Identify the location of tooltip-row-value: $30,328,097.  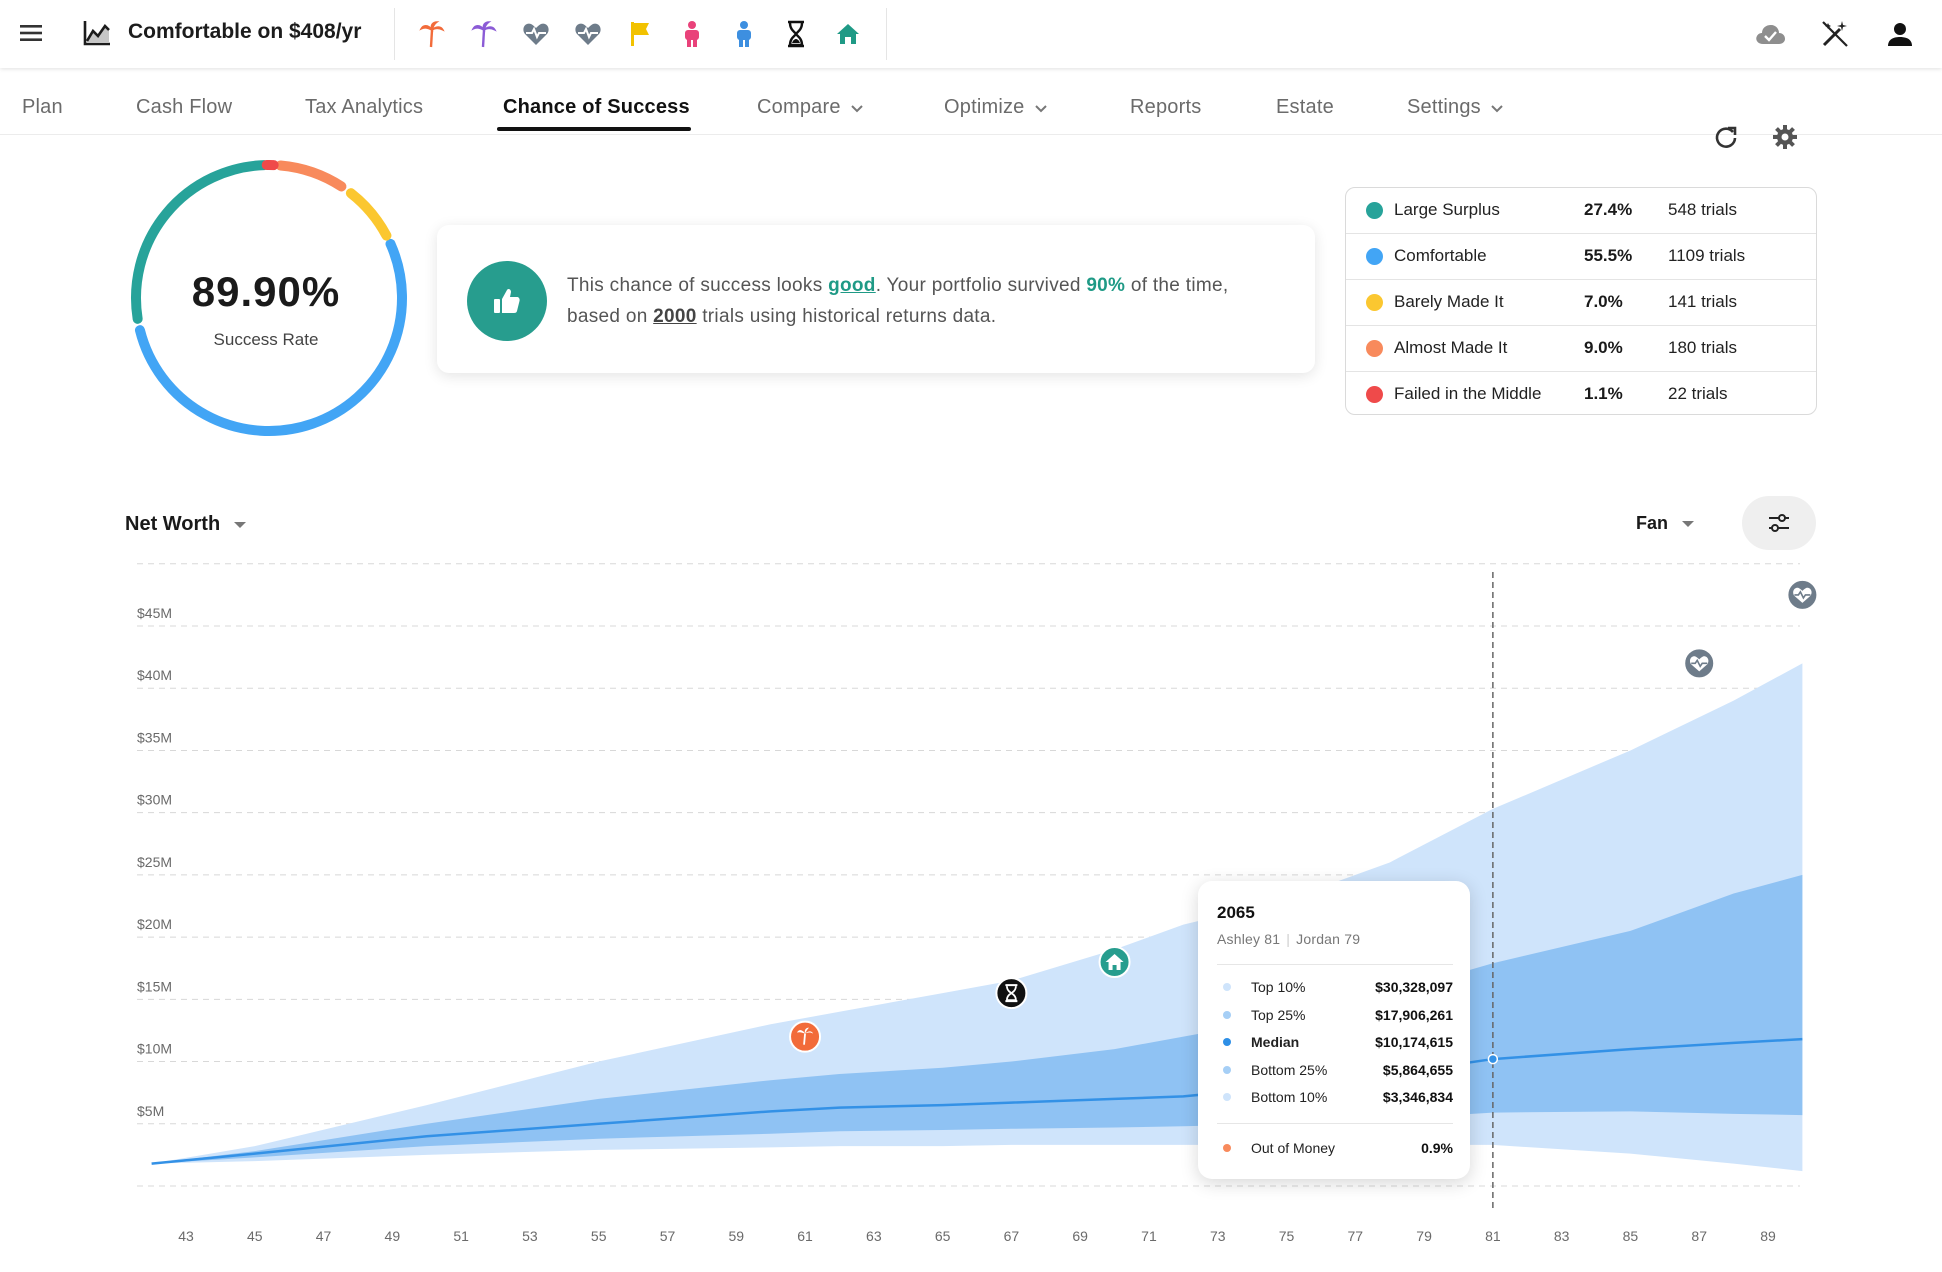
(1414, 987).